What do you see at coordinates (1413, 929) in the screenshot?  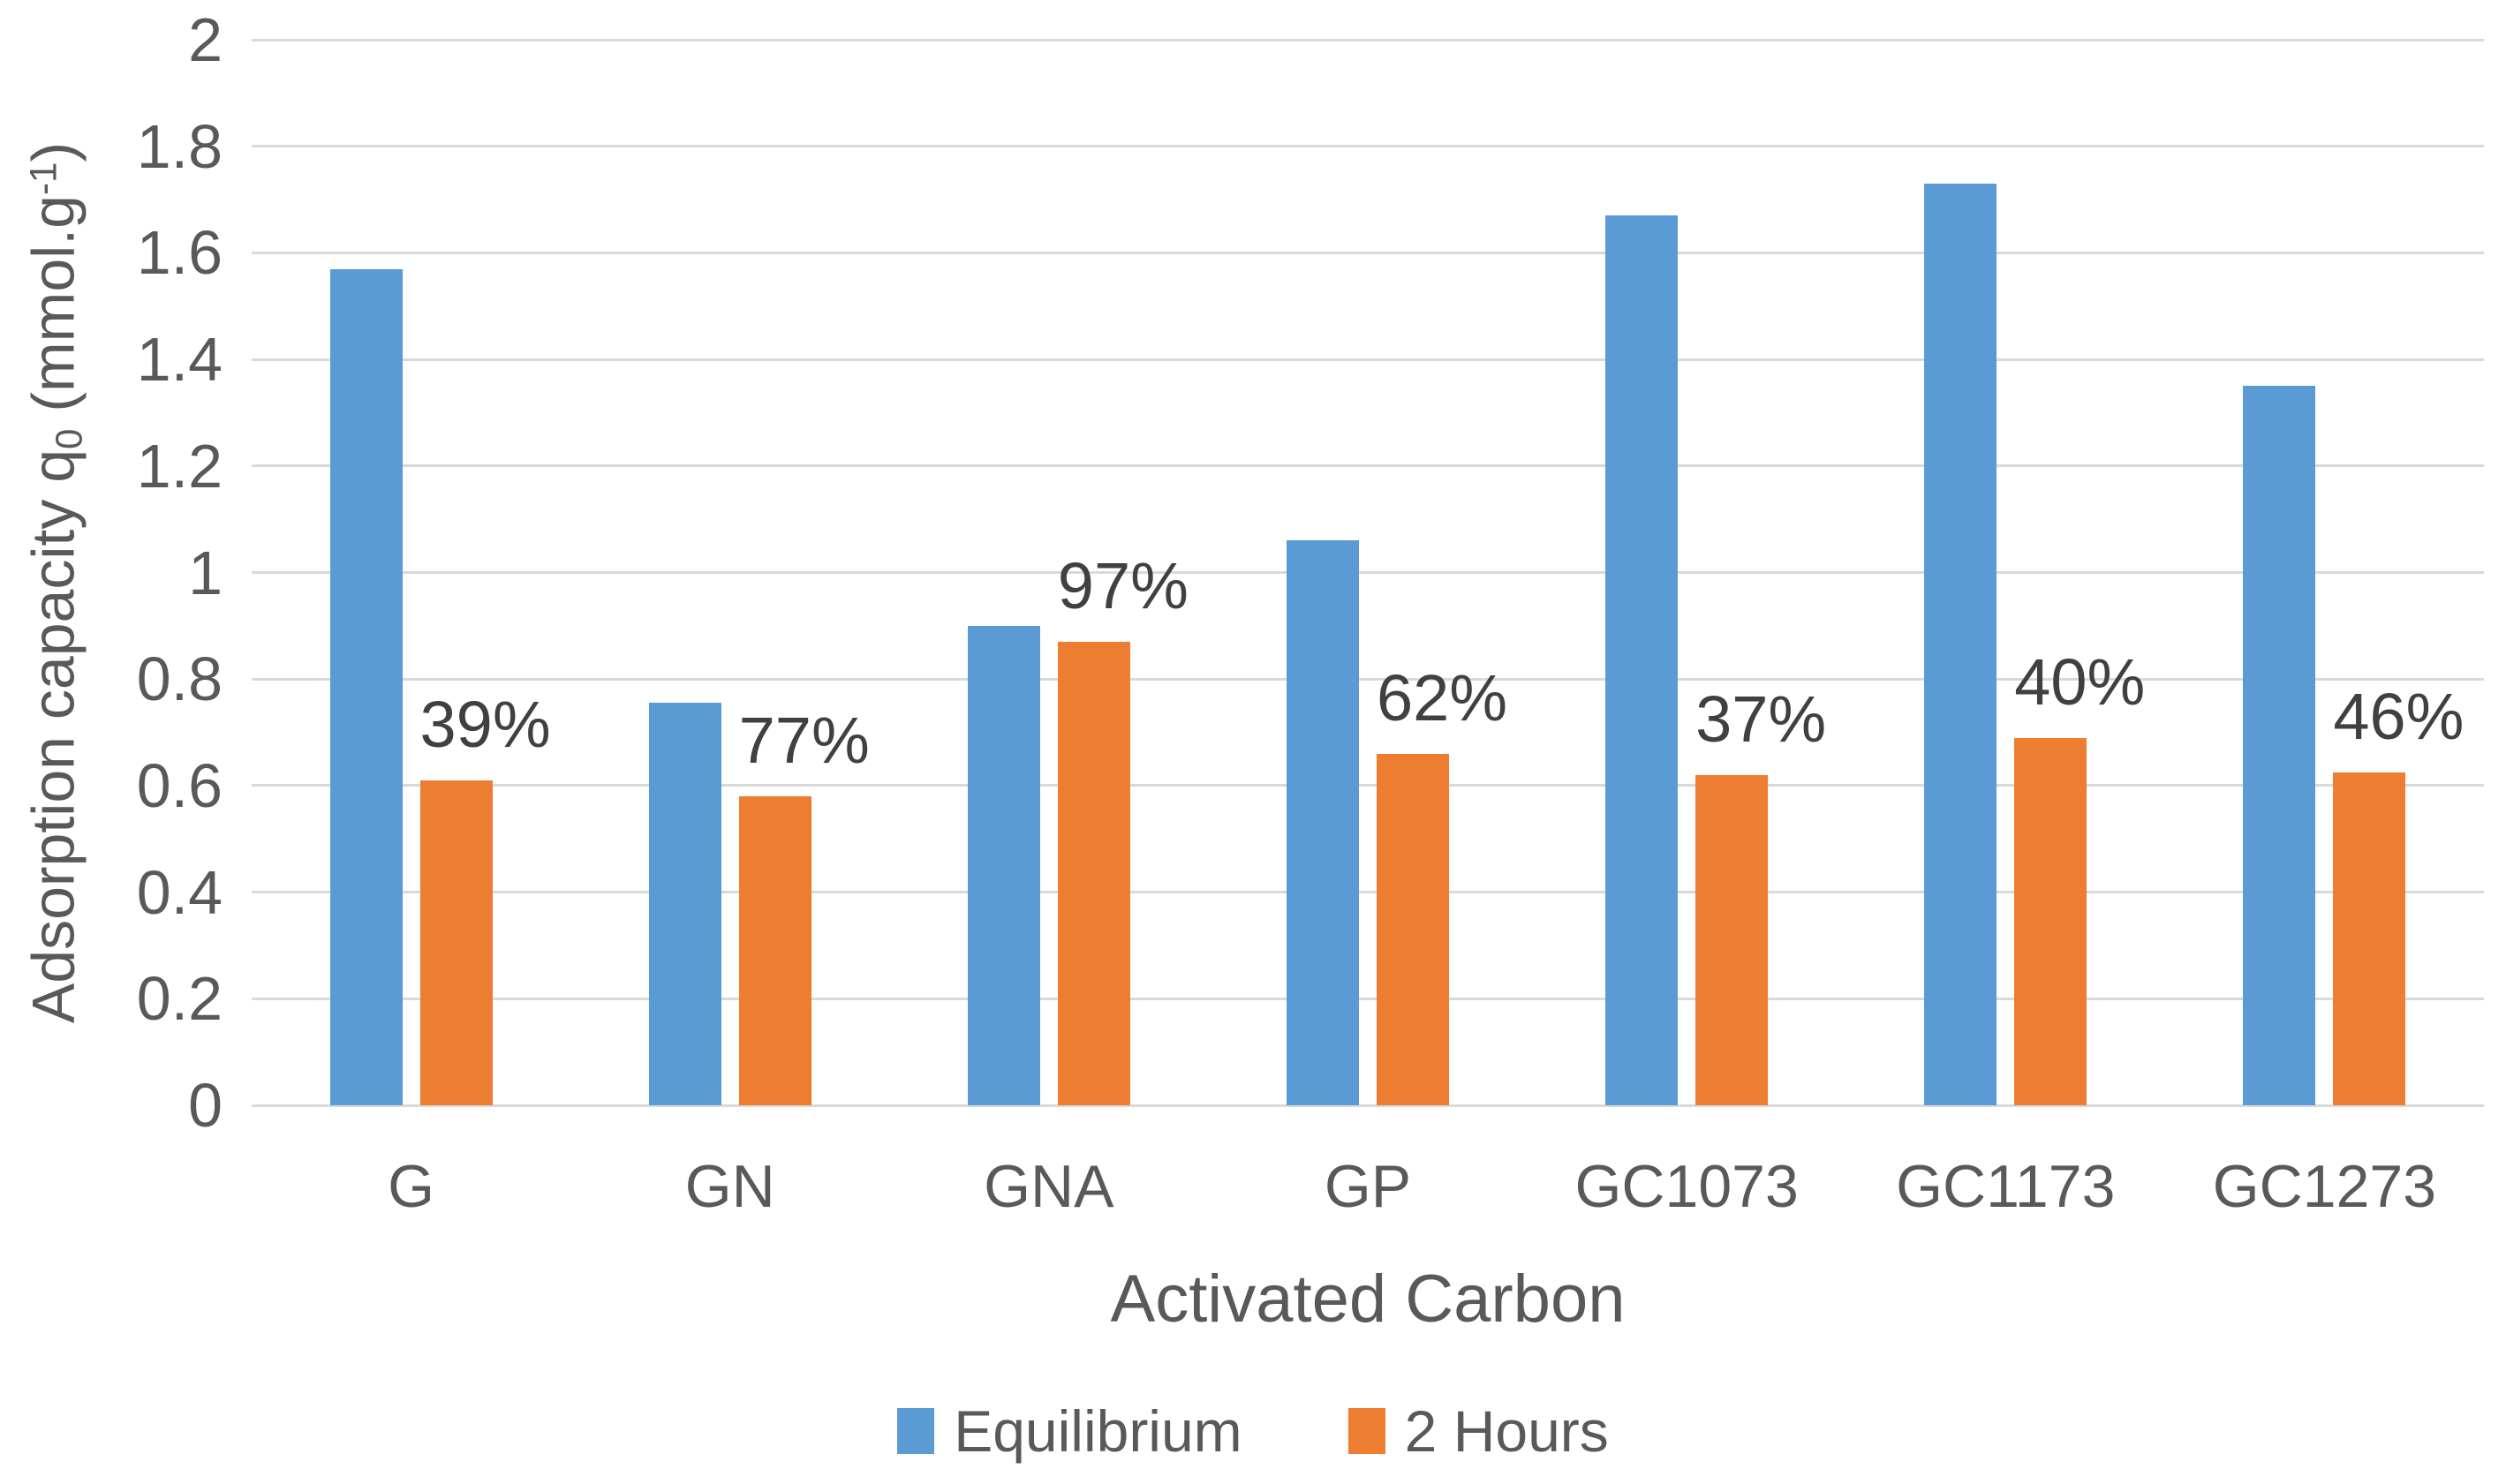 I see `bar-2-hours-gp` at bounding box center [1413, 929].